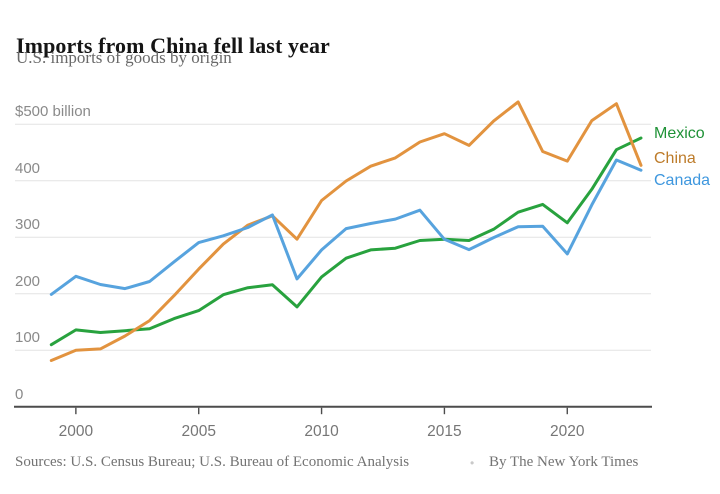 The height and width of the screenshot is (494, 720). I want to click on x-axis-label-2005: 2005, so click(198, 431).